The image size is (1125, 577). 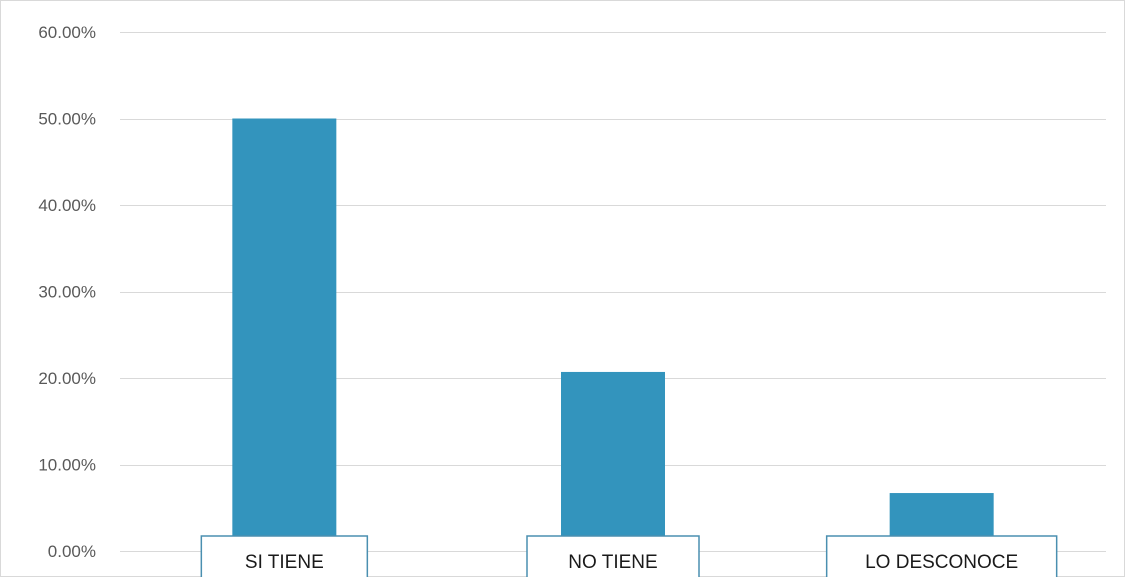 What do you see at coordinates (67, 378) in the screenshot?
I see `y-tick-label: 20.00%` at bounding box center [67, 378].